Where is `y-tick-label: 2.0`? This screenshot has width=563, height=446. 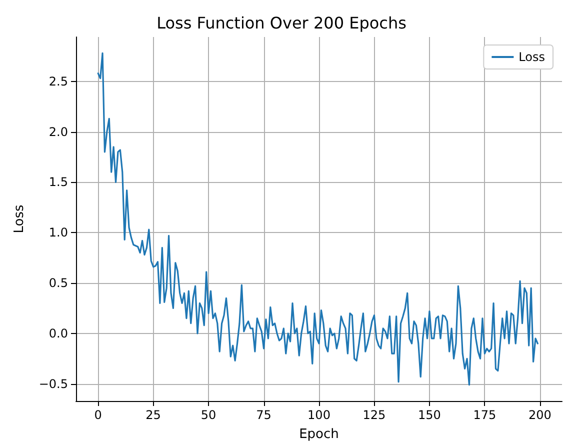 y-tick-label: 2.0 is located at coordinates (58, 131).